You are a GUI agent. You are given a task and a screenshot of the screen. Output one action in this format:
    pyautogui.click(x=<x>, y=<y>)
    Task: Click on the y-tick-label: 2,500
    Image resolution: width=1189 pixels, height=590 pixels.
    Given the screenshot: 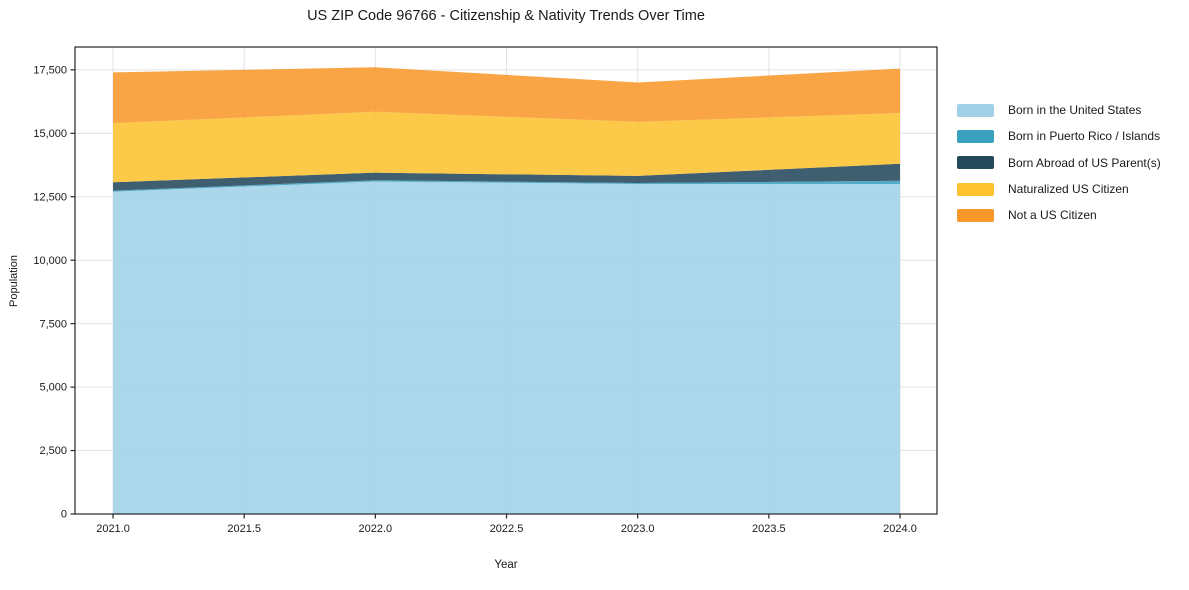 What is the action you would take?
    pyautogui.click(x=53, y=451)
    